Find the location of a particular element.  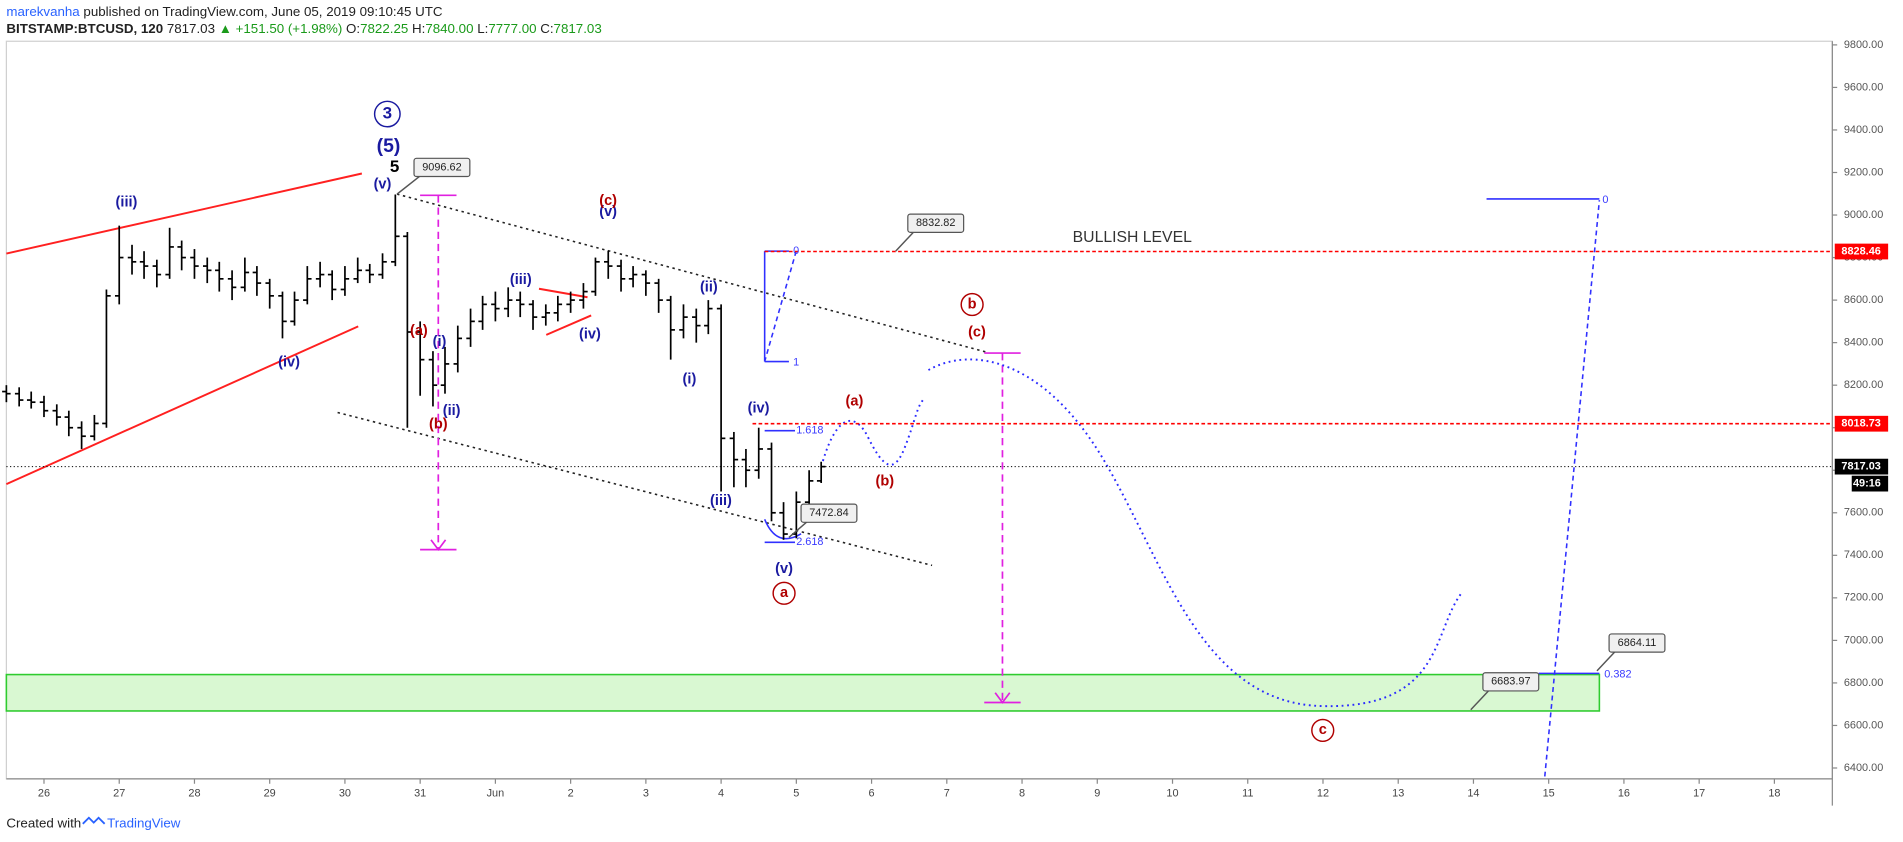

x-tick-label: 5 is located at coordinates (796, 793).